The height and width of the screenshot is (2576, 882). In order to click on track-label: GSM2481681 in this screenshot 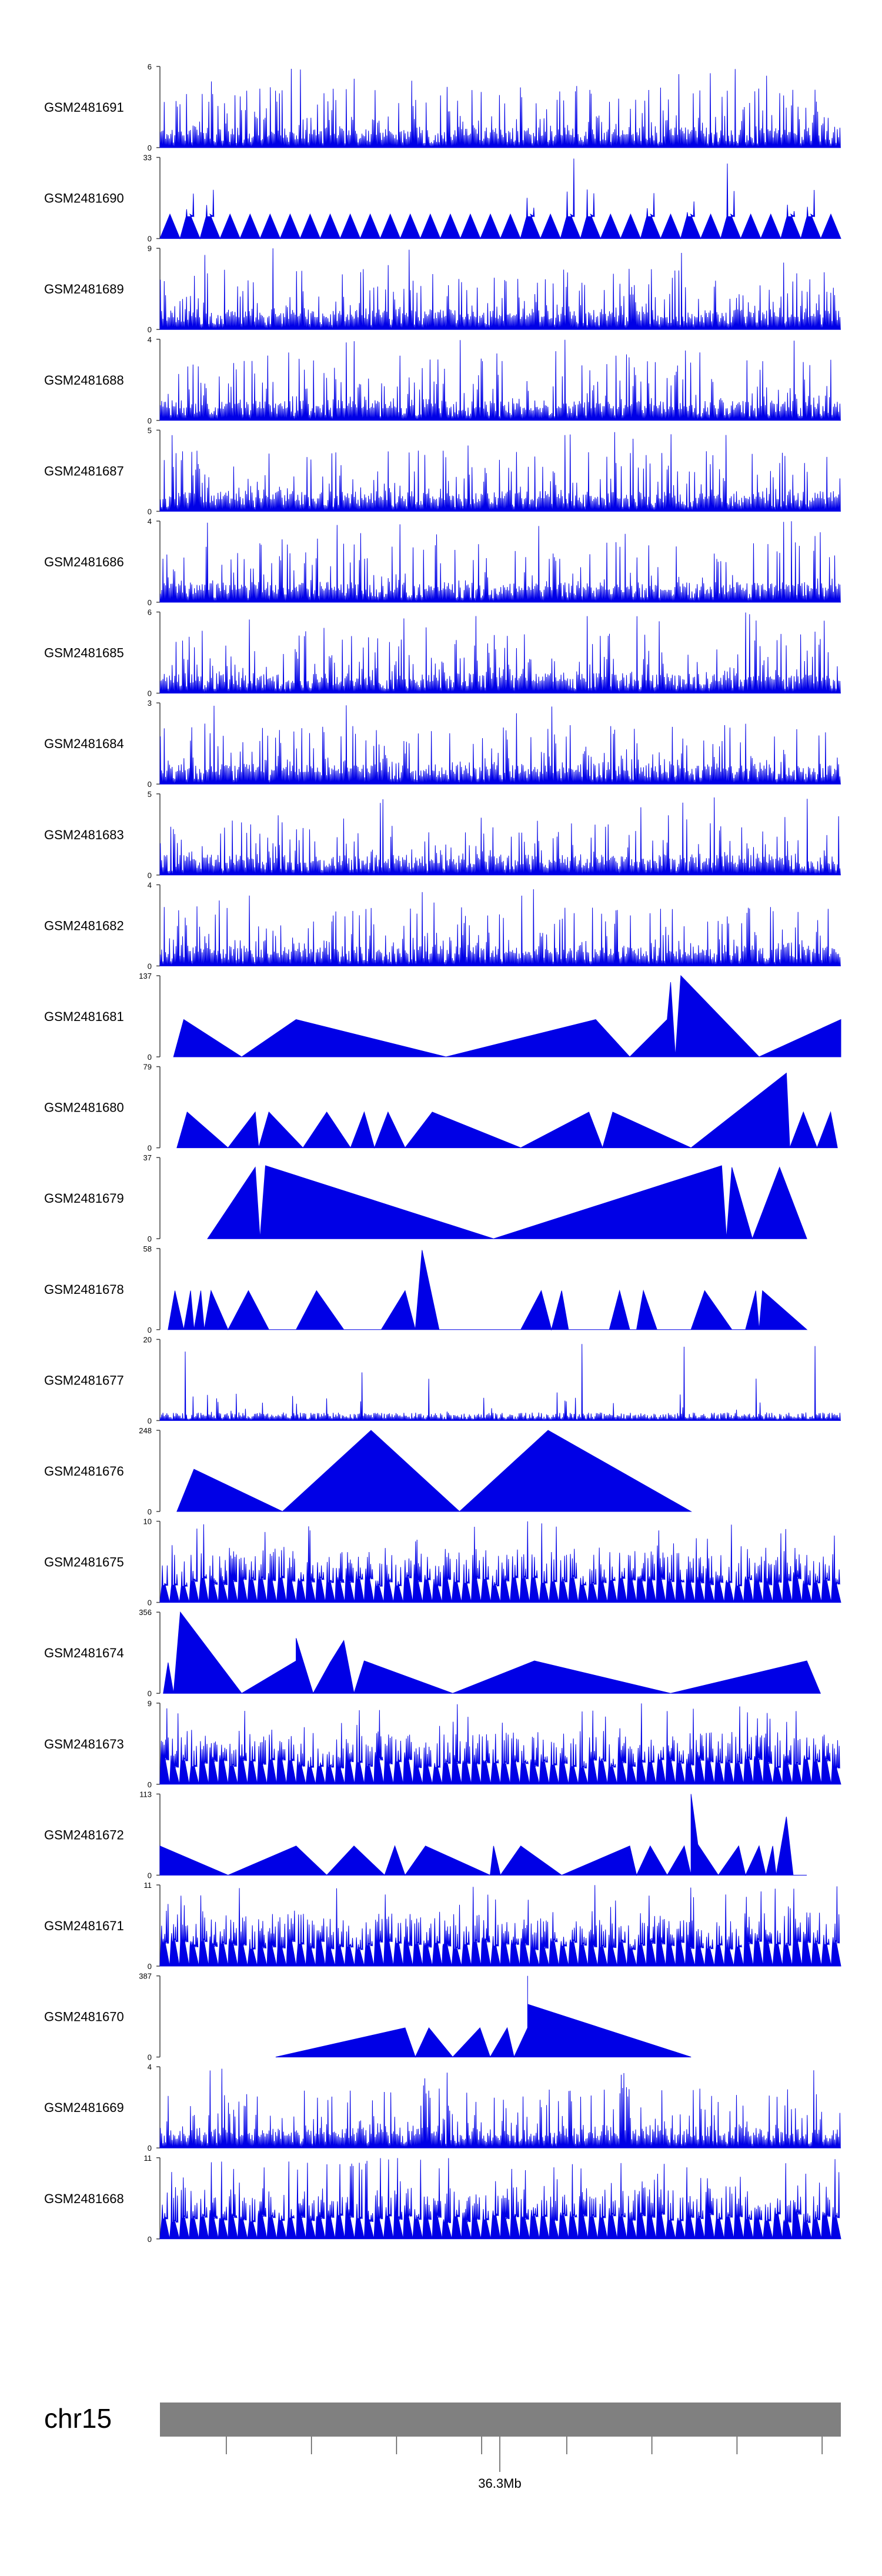, I will do `click(84, 1016)`.